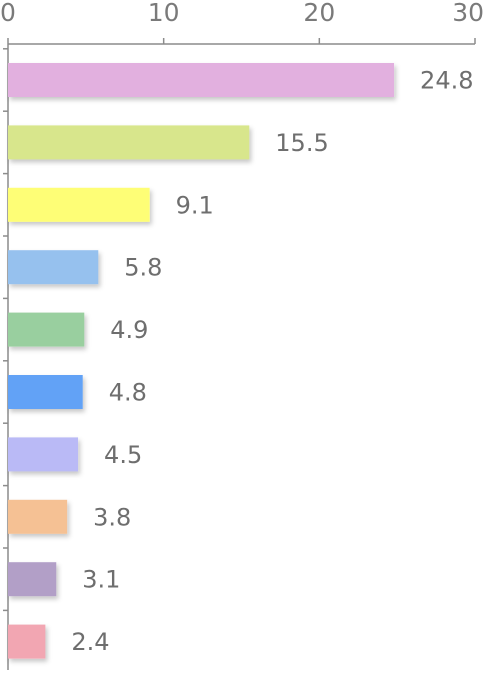 This screenshot has height=675, width=491. What do you see at coordinates (129, 330) in the screenshot?
I see `data-label: 4.9` at bounding box center [129, 330].